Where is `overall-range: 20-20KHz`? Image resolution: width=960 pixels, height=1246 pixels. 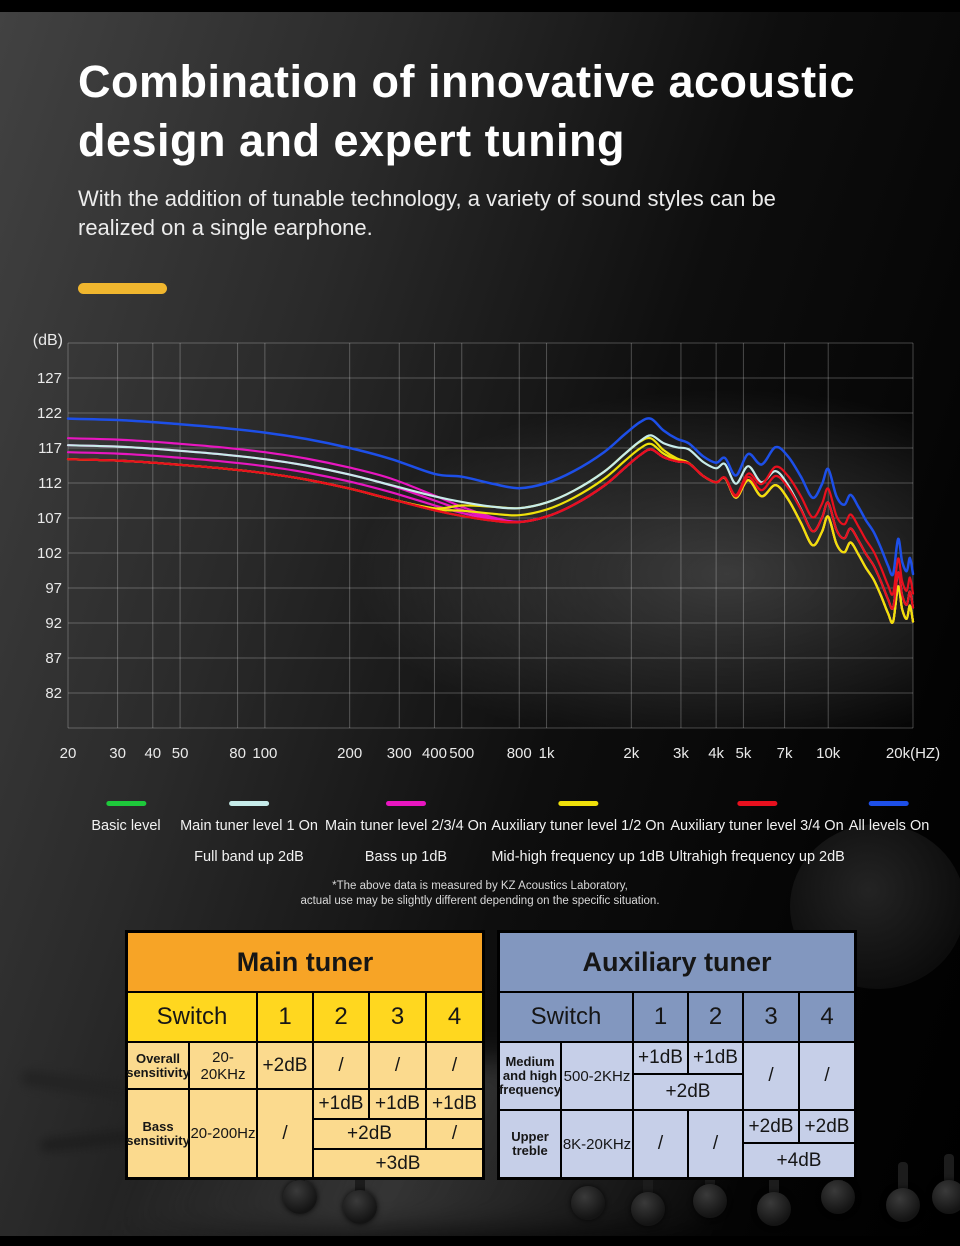 overall-range: 20-20KHz is located at coordinates (223, 1065).